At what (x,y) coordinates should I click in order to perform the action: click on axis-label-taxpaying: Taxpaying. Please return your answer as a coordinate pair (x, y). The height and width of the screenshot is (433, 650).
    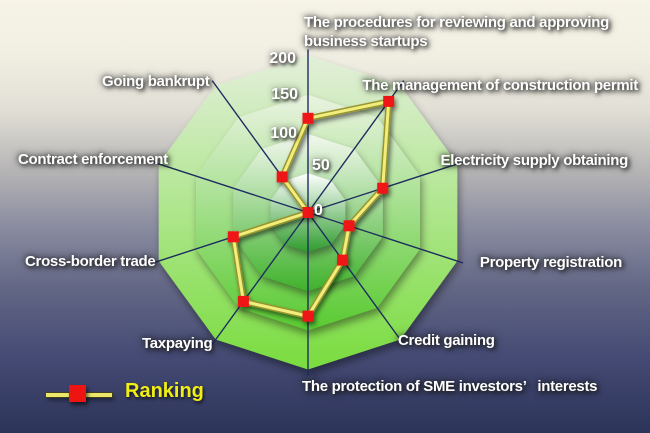
    Looking at the image, I should click on (177, 343).